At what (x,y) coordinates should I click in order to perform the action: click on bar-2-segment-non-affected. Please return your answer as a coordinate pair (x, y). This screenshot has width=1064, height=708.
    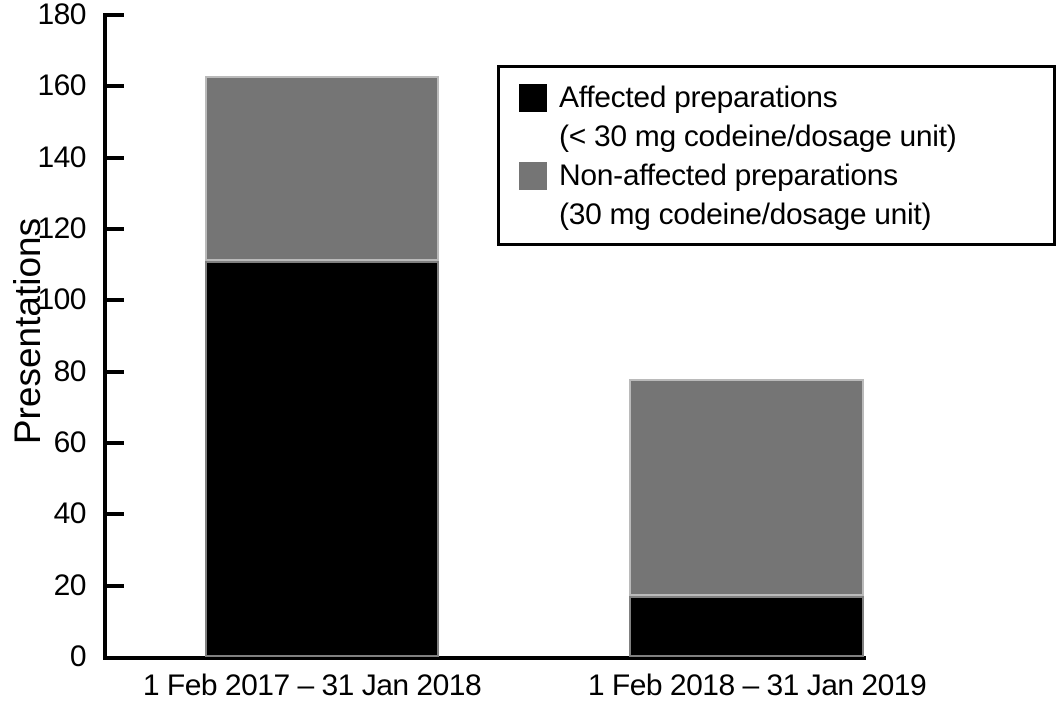
    Looking at the image, I should click on (746, 487).